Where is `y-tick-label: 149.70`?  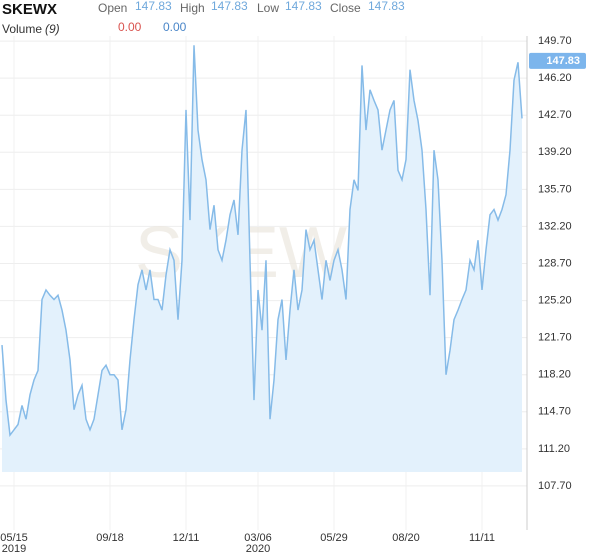
y-tick-label: 149.70 is located at coordinates (555, 41).